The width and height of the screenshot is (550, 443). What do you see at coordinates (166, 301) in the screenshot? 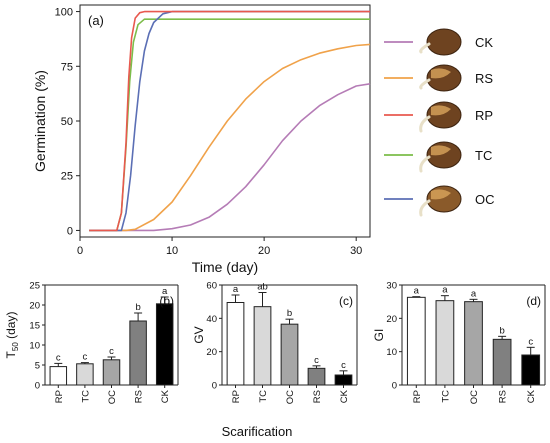
I see `panel-label: (b)` at bounding box center [166, 301].